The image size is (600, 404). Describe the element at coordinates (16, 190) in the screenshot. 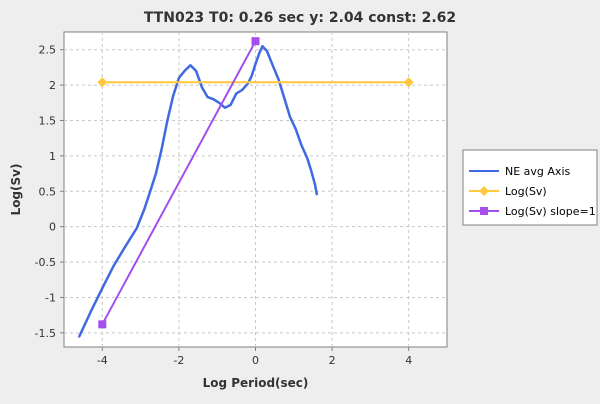

I see `y-axis-label: Log(Sv)` at that location.